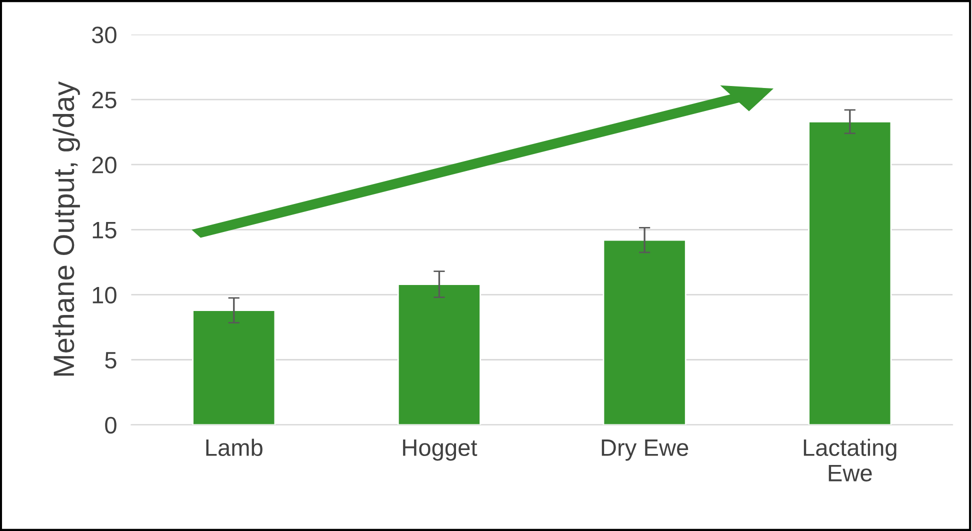 This screenshot has height=531, width=972. What do you see at coordinates (104, 230) in the screenshot?
I see `y-tick-label: 15` at bounding box center [104, 230].